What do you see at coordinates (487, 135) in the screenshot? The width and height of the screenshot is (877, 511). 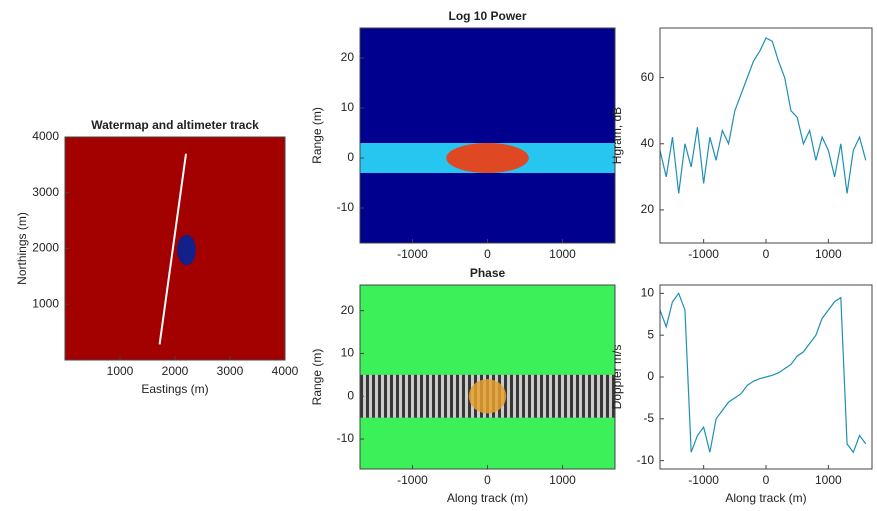 I see `heatmap-background` at bounding box center [487, 135].